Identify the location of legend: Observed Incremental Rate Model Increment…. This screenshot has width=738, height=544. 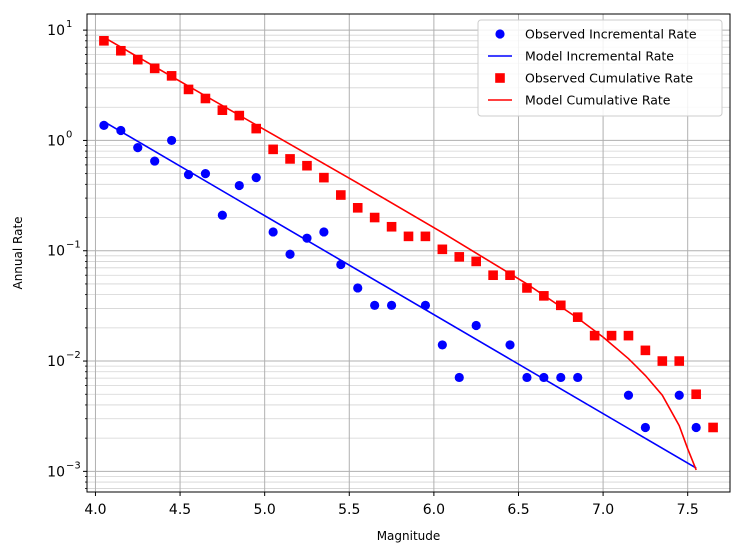
(600, 68).